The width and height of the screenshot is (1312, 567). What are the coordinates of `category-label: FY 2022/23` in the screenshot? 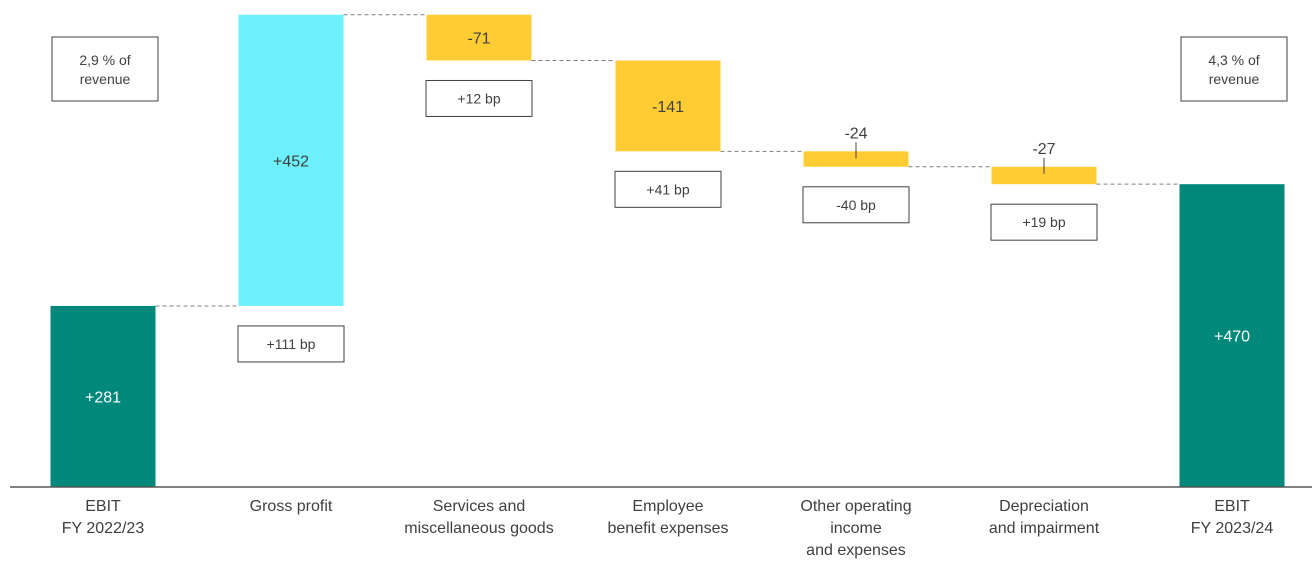 It's located at (103, 528).